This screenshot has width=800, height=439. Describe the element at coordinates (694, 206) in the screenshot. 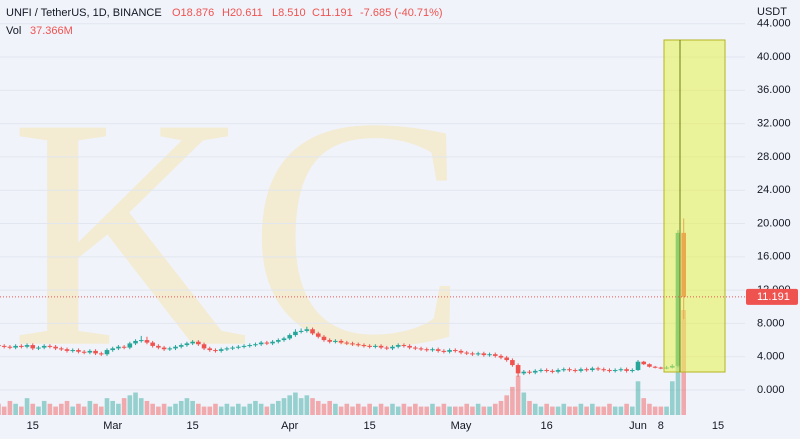

I see `highlight-box` at that location.